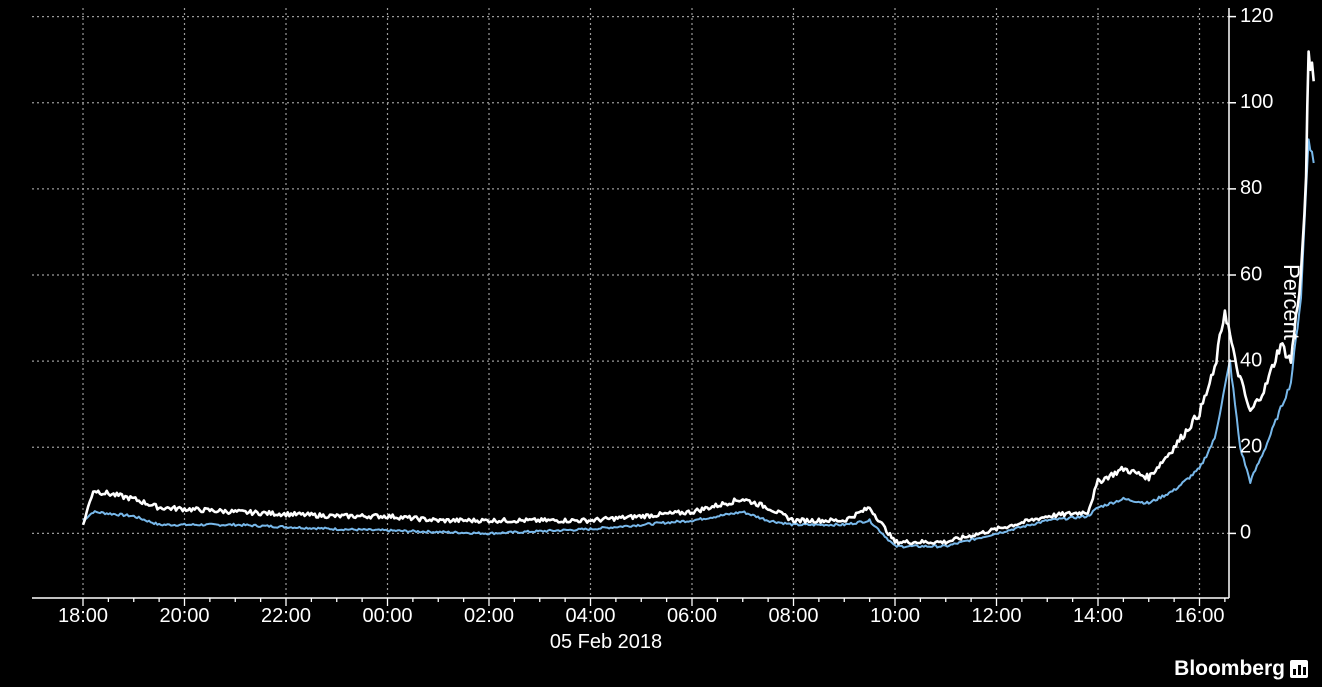  I want to click on y-tick-label: 20, so click(1251, 447).